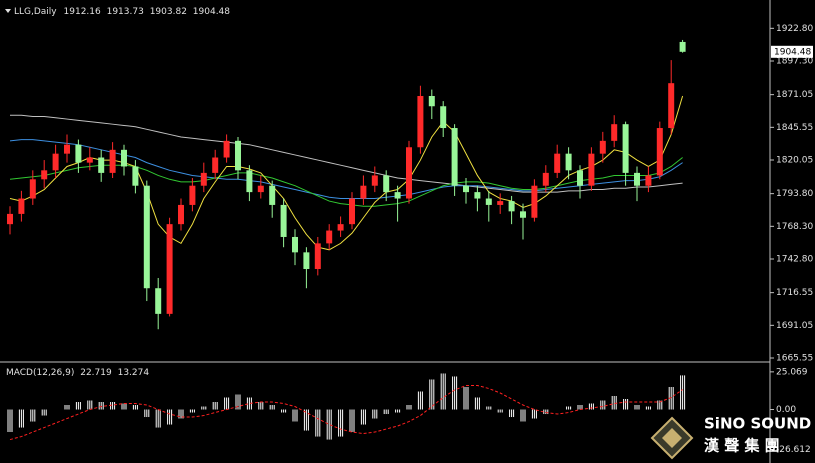  I want to click on y-tick-label: 1768.30, so click(794, 227).